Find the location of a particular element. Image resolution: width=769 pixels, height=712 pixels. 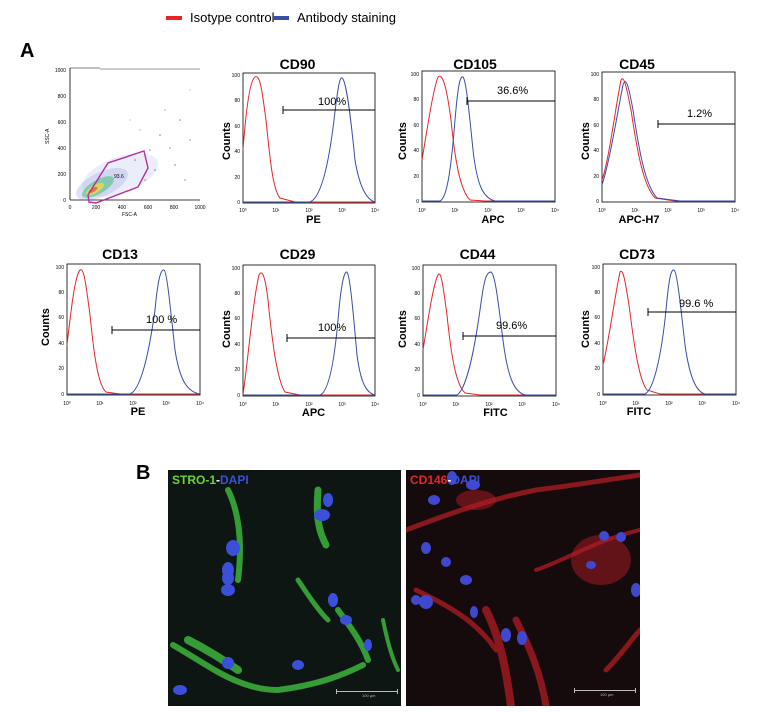

micrograph-label: STRO-1-DAPI is located at coordinates (210, 480).